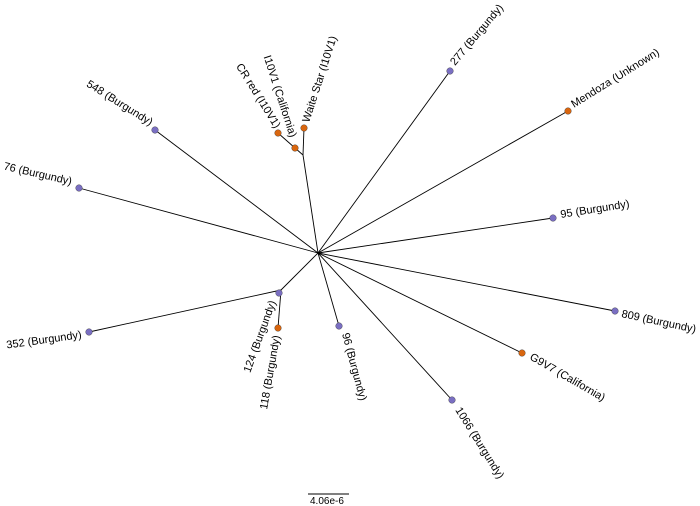  What do you see at coordinates (119, 103) in the screenshot?
I see `tip-label-t548: 548 (Burgundy)` at bounding box center [119, 103].